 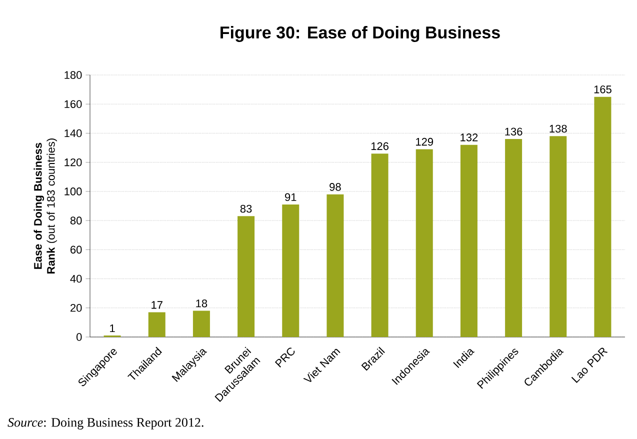 What do you see at coordinates (73, 162) in the screenshot?
I see `y-tick-label: 120` at bounding box center [73, 162].